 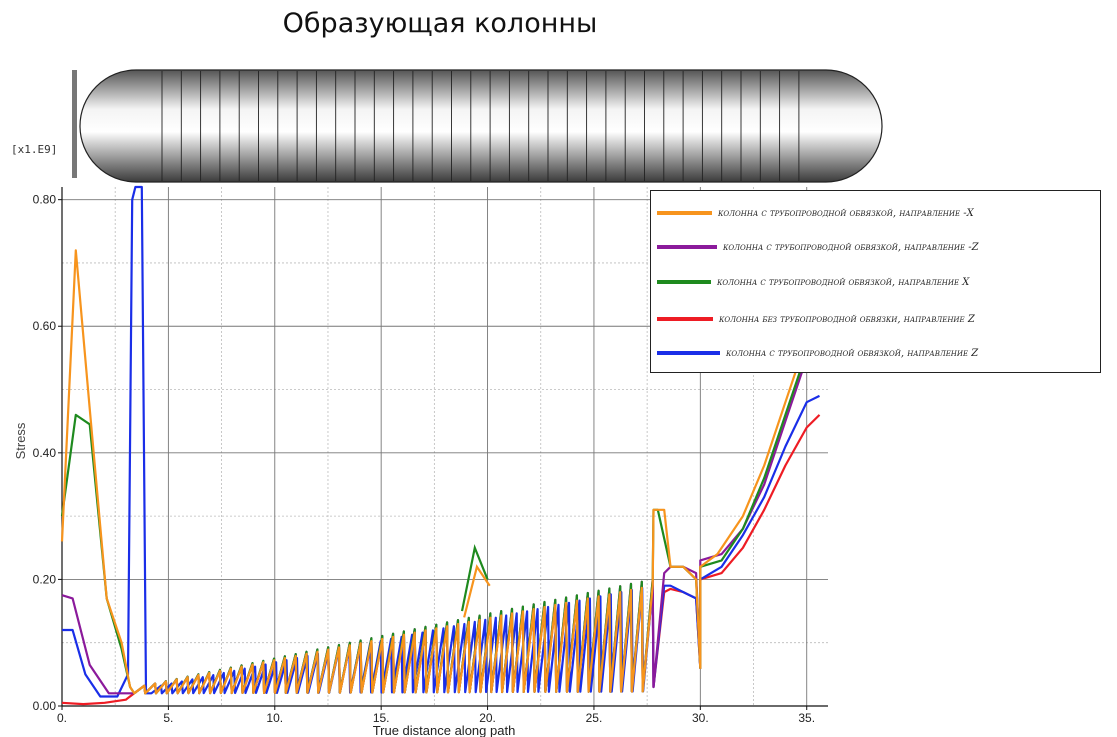 I want to click on y-axis-label: Stress, so click(x=20, y=440).